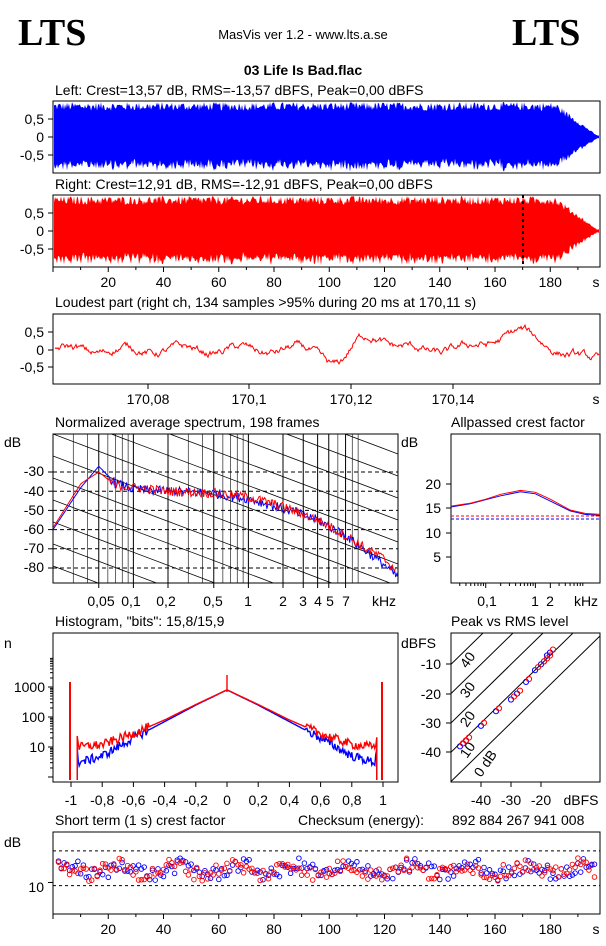 This screenshot has height=946, width=606. I want to click on allpassed-xtick-label: 1, so click(535, 601).